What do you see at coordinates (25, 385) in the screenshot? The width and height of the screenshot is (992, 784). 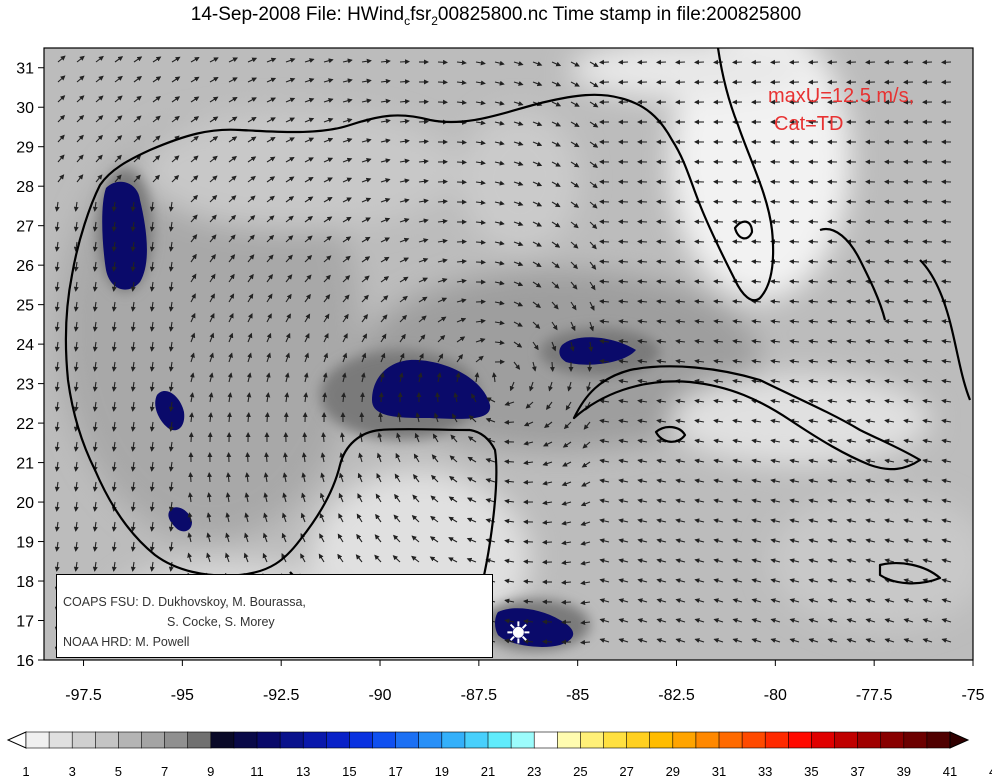 I see `y-tick-label: 23` at bounding box center [25, 385].